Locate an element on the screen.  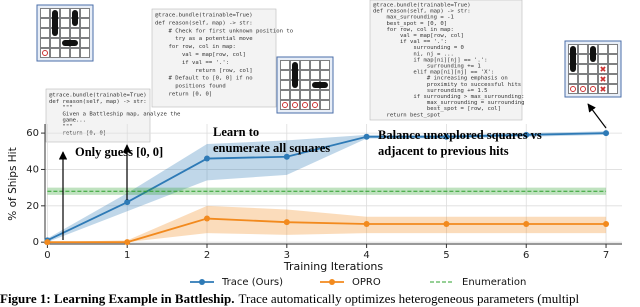
legend-marker is located at coordinates (332, 282).